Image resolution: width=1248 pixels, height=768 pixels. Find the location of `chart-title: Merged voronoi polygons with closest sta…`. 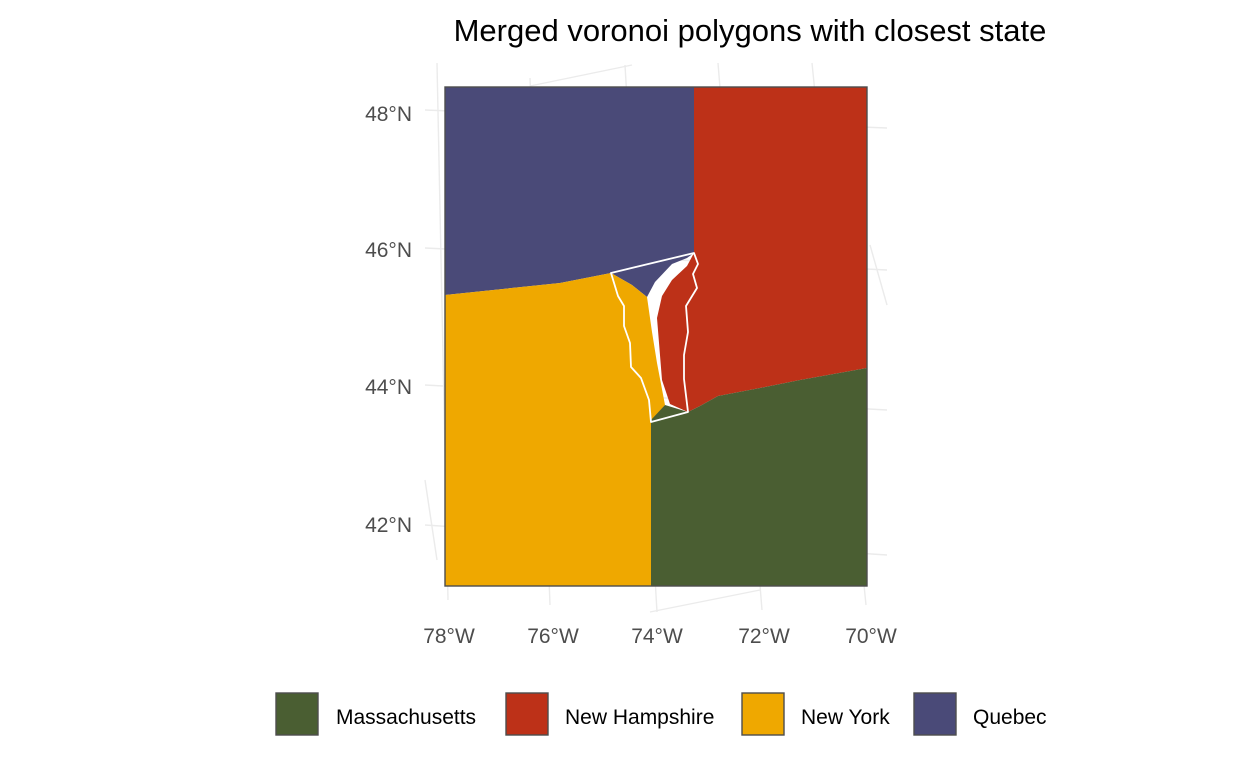

chart-title: Merged voronoi polygons with closest sta… is located at coordinates (750, 30).